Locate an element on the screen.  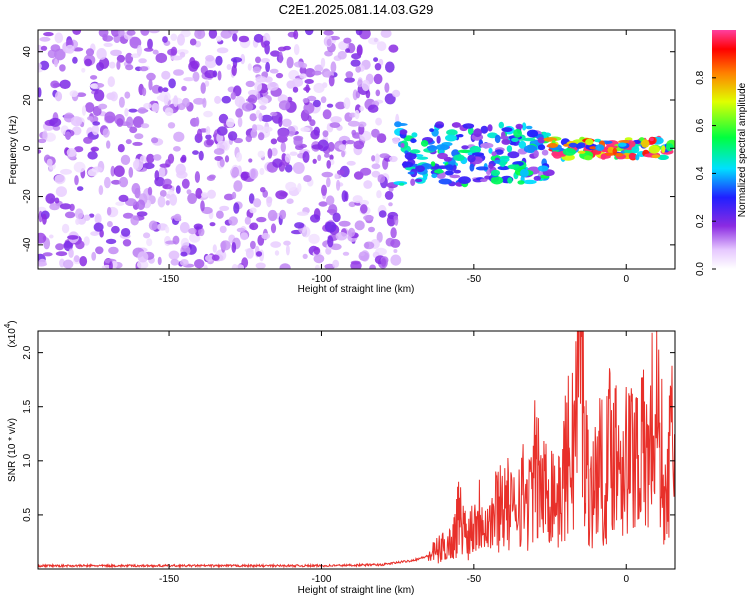
y-tick-label: 1.5 is located at coordinates (27, 406).